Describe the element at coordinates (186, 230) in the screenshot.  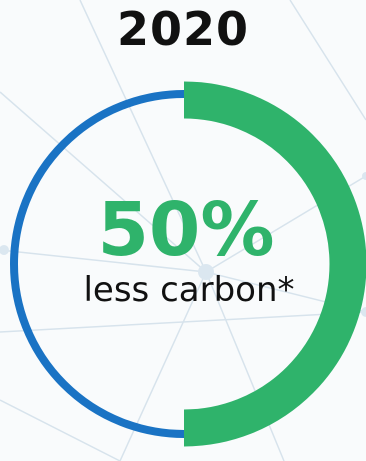
I see `percent-value: 50%` at that location.